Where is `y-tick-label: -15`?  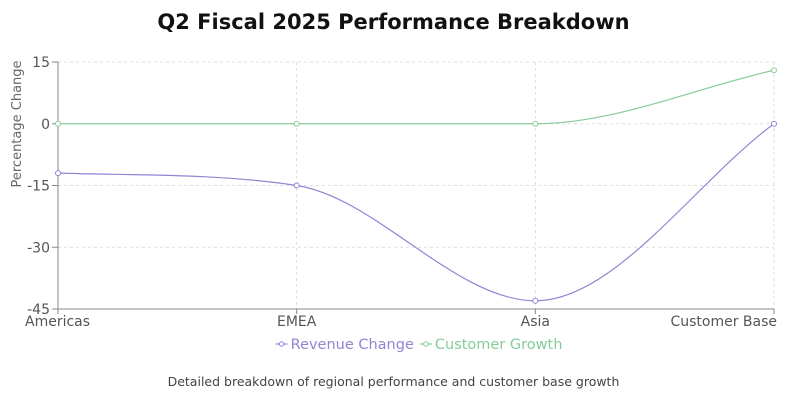
y-tick-label: -15 is located at coordinates (38, 187).